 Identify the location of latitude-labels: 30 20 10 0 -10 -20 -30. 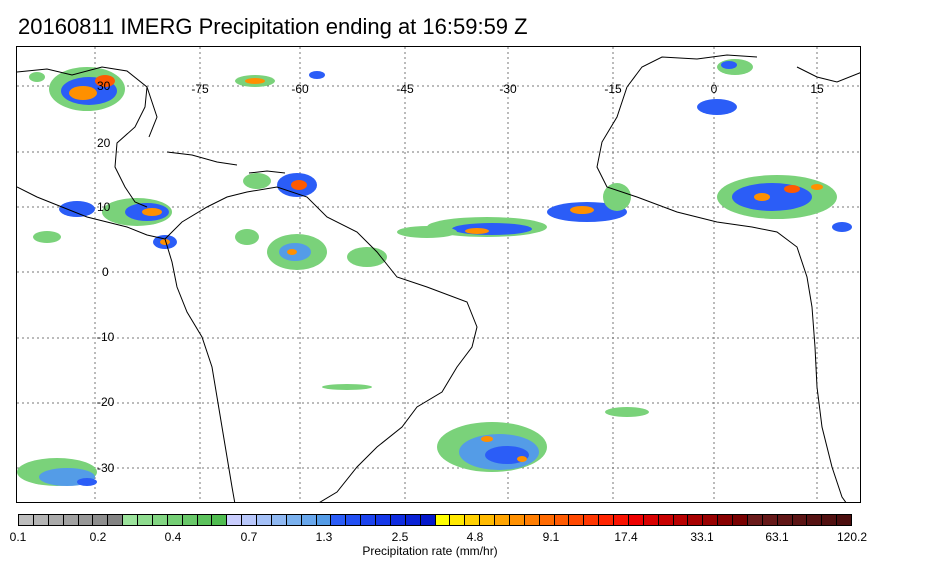
(106, 277).